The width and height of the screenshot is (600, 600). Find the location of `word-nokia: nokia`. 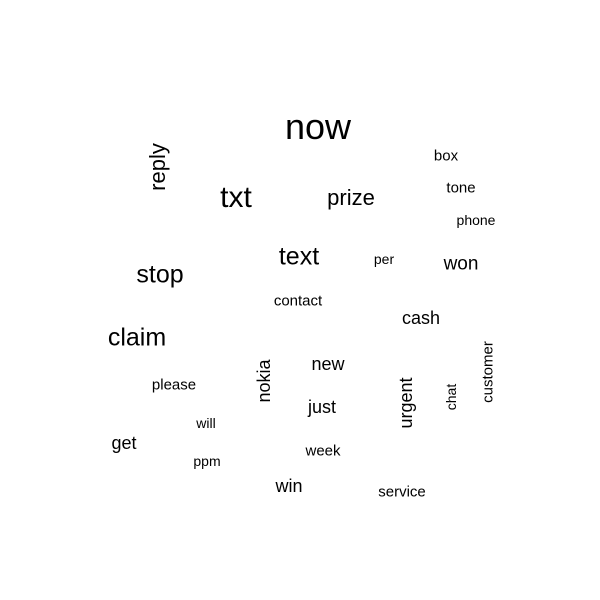

word-nokia: nokia is located at coordinates (264, 381).